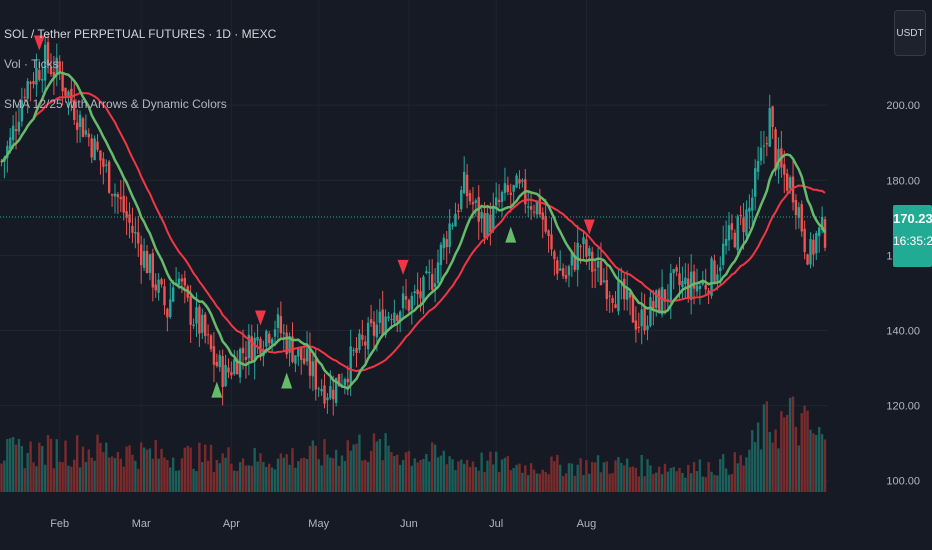 This screenshot has height=550, width=932. I want to click on time-tick-label: Feb, so click(59, 524).